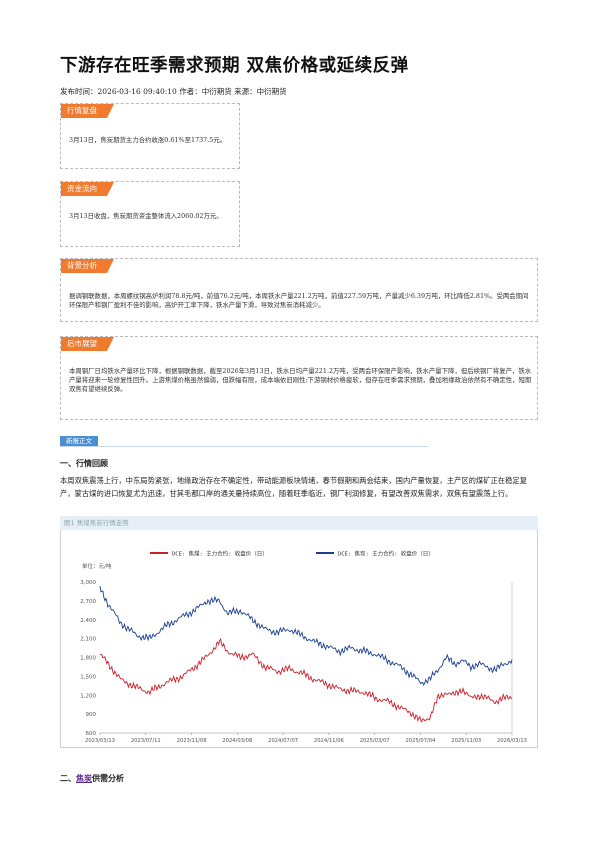 The image size is (595, 842). Describe the element at coordinates (79, 441) in the screenshot. I see `news-label: 新报正文` at that location.